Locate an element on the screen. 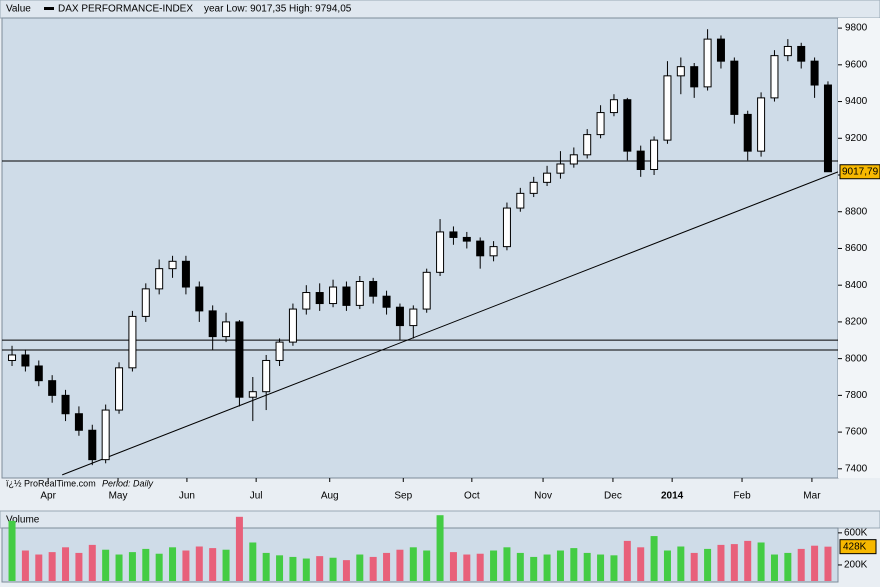 Image resolution: width=880 pixels, height=587 pixels. x-tick-label: 2014 is located at coordinates (672, 496).